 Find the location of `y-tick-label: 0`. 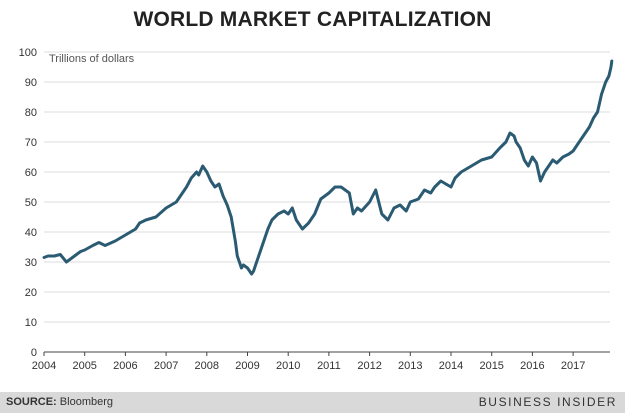

y-tick-label: 0 is located at coordinates (34, 353).